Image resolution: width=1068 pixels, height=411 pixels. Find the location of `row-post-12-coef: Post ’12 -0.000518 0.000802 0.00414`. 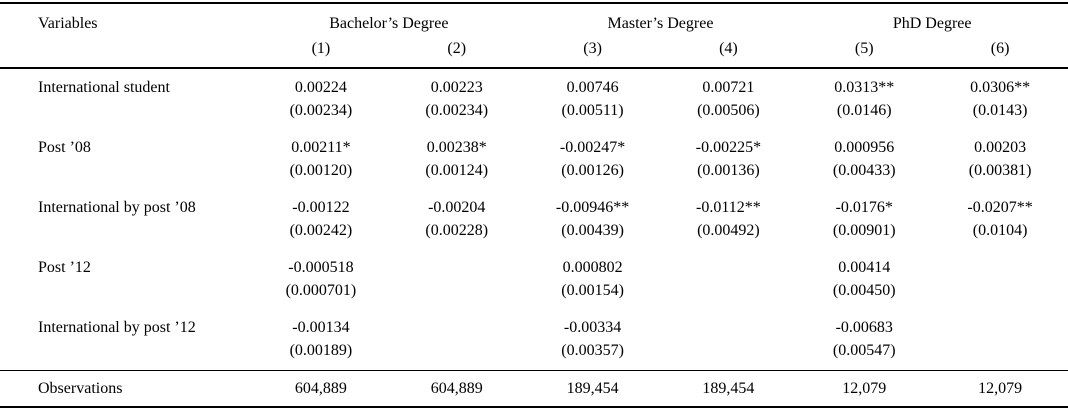

row-post-12-coef: Post ’12 -0.000518 0.000802 0.00414 is located at coordinates (534, 264).